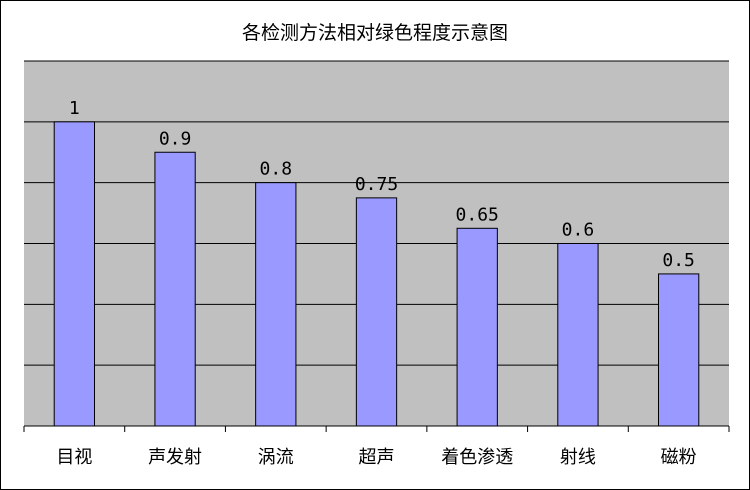  What do you see at coordinates (578, 230) in the screenshot?
I see `data-label: 0.6` at bounding box center [578, 230].